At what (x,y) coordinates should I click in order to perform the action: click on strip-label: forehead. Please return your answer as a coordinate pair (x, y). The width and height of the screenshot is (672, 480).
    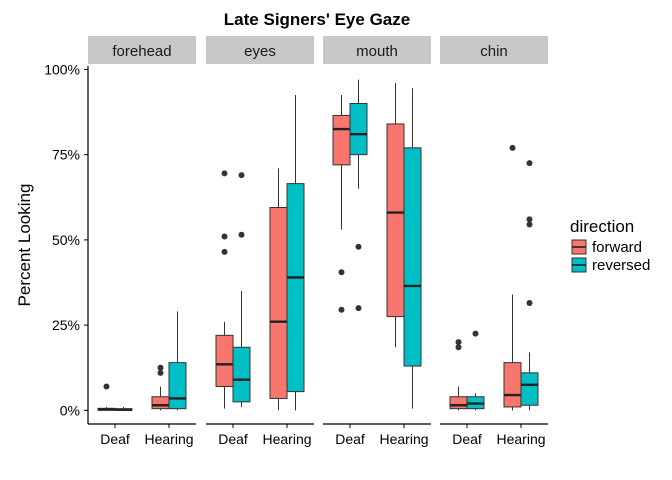
    Looking at the image, I should click on (141, 51).